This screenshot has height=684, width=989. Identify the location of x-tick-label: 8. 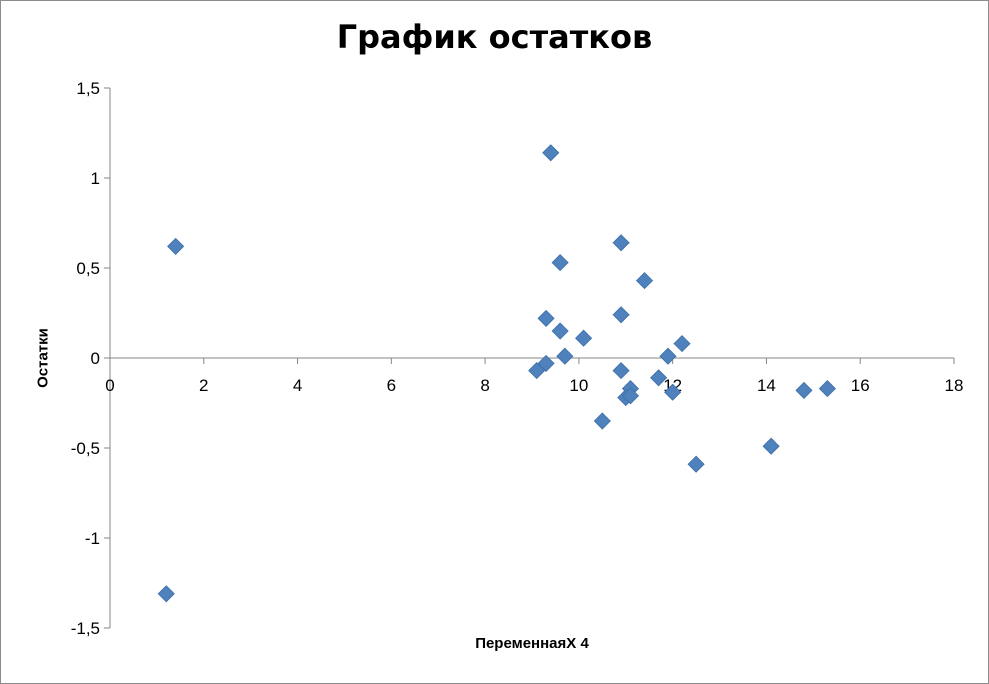
(484, 385).